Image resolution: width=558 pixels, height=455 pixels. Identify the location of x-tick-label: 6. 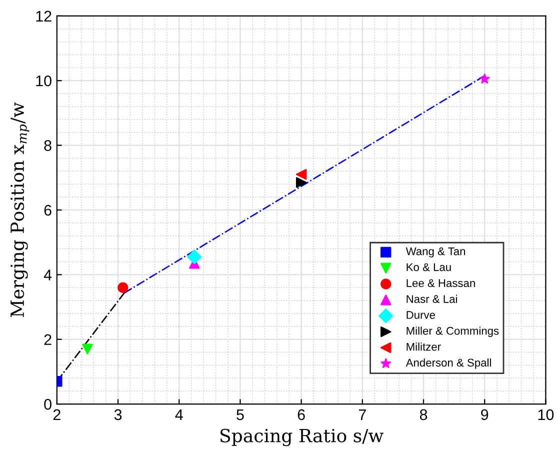
(301, 414).